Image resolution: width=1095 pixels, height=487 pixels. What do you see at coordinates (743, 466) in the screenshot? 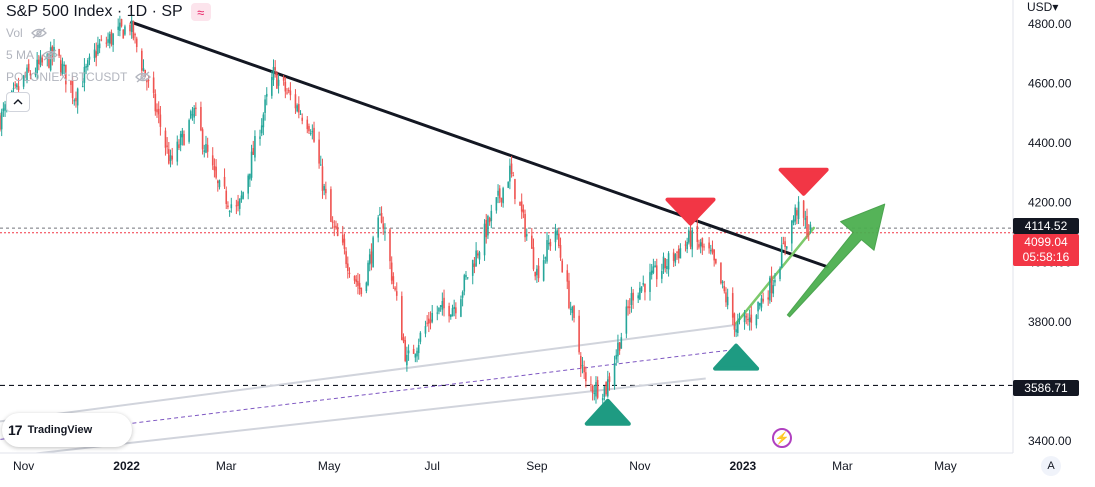
I see `x-tick-label: 2023` at bounding box center [743, 466].